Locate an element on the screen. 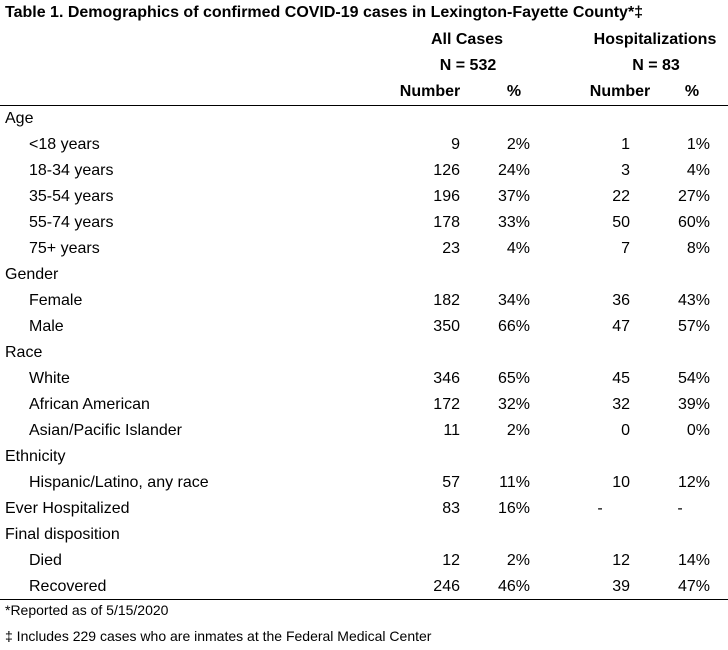 The image size is (728, 650). cell-pct-all: 46% is located at coordinates (513, 586).